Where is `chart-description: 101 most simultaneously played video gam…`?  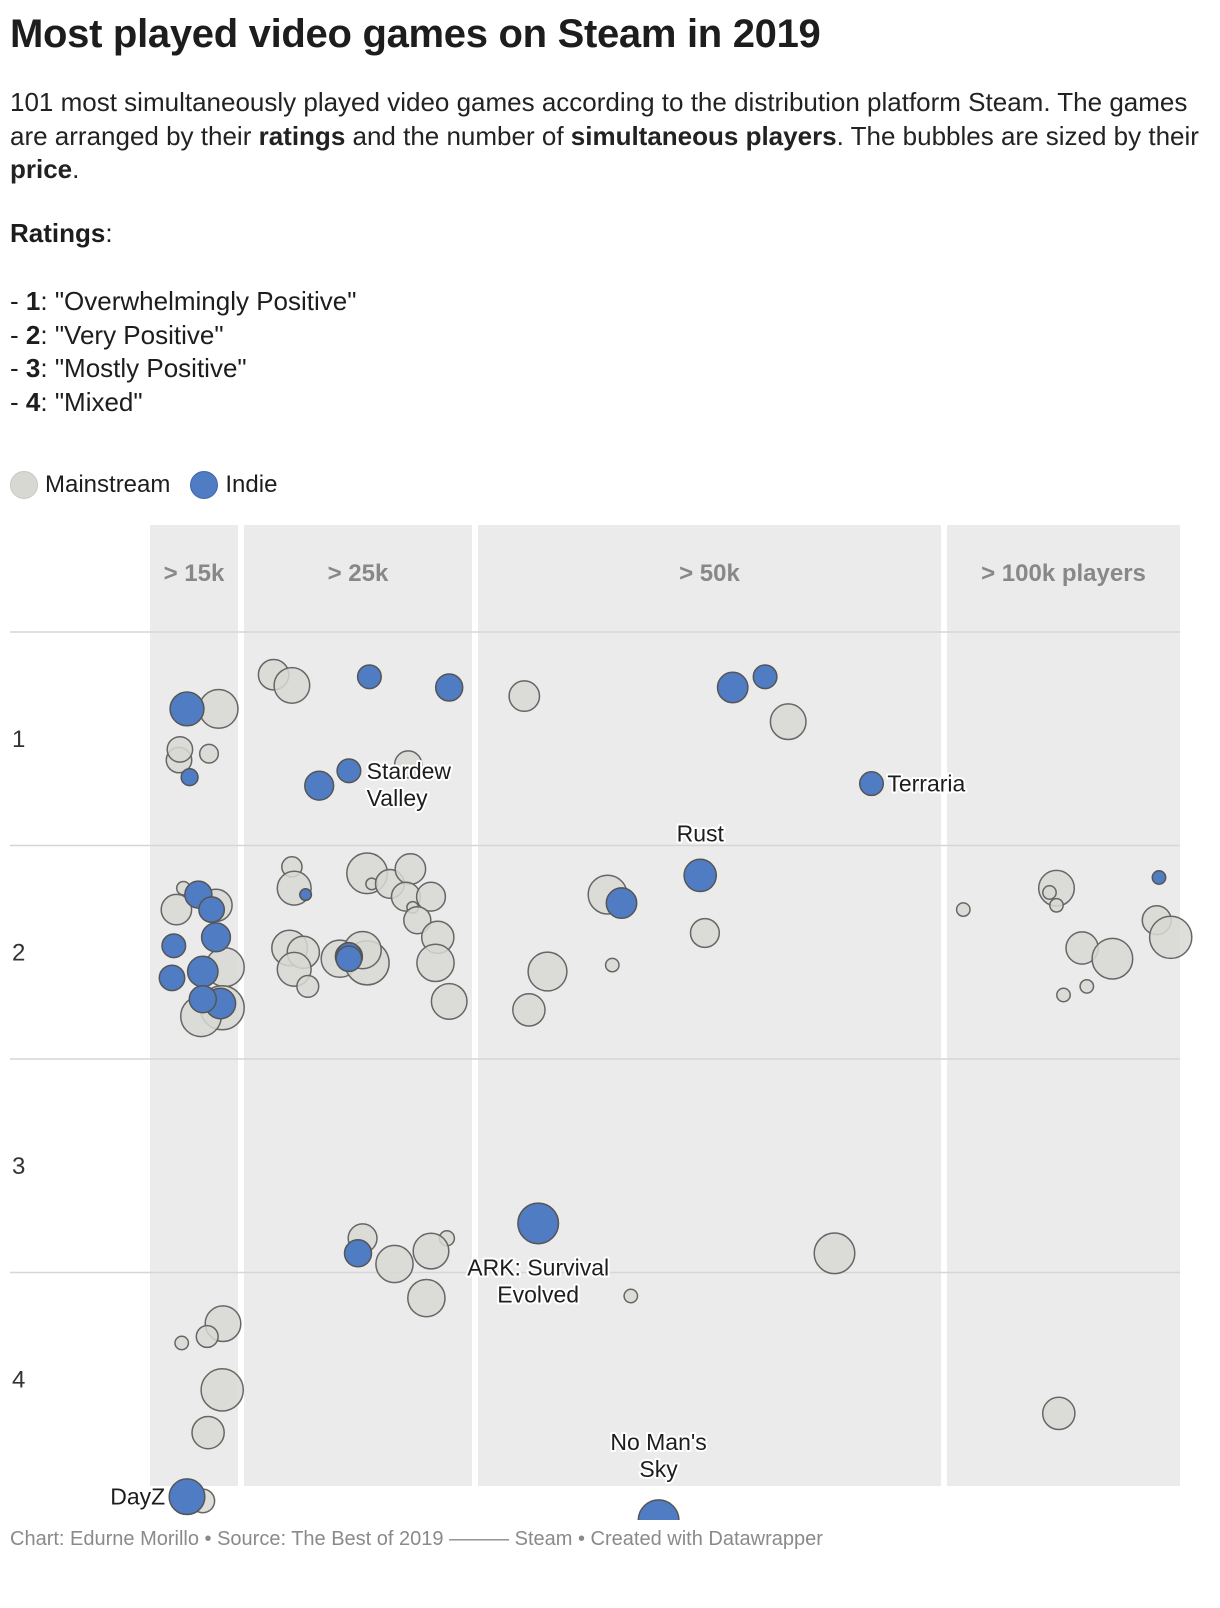 chart-description: 101 most simultaneously played video gam… is located at coordinates (604, 135).